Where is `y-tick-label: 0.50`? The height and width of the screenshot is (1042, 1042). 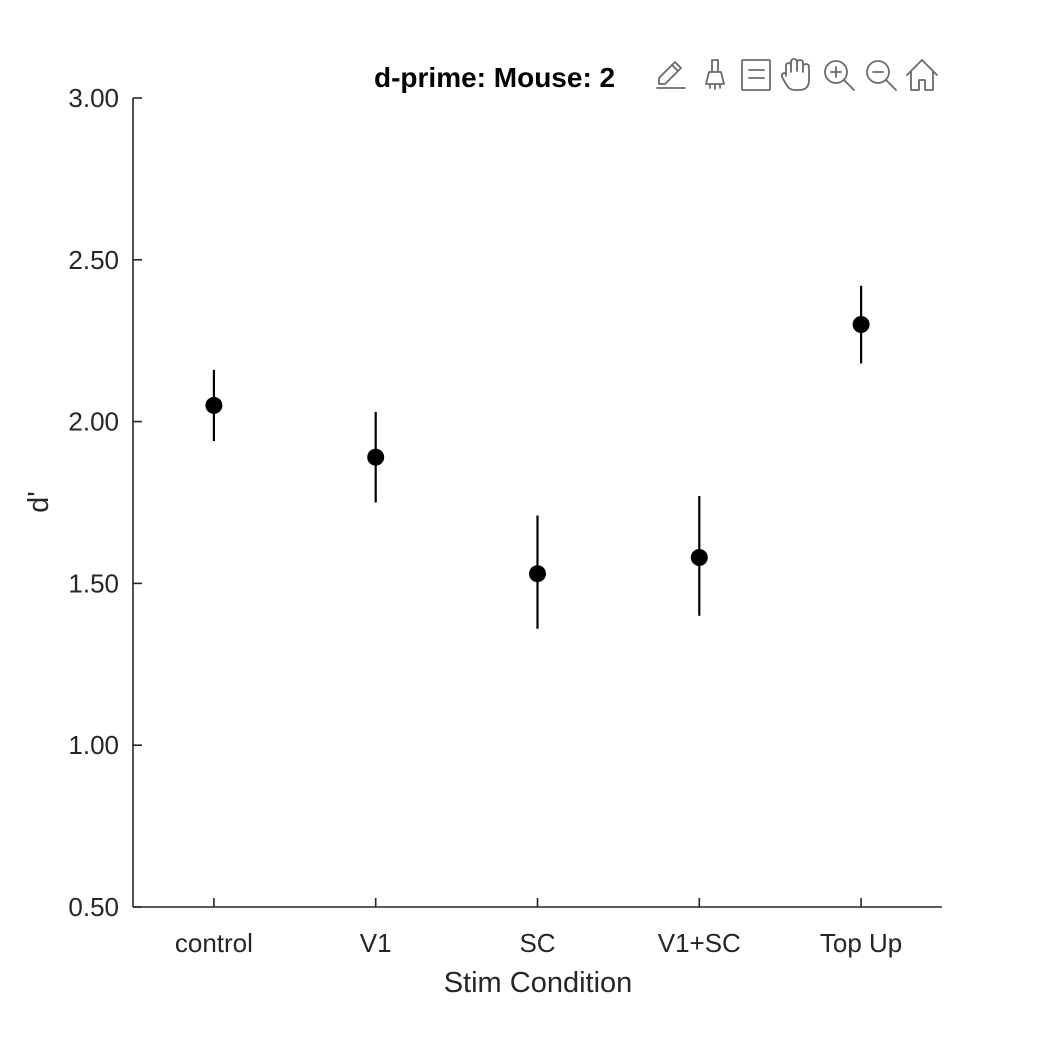 y-tick-label: 0.50 is located at coordinates (93, 907).